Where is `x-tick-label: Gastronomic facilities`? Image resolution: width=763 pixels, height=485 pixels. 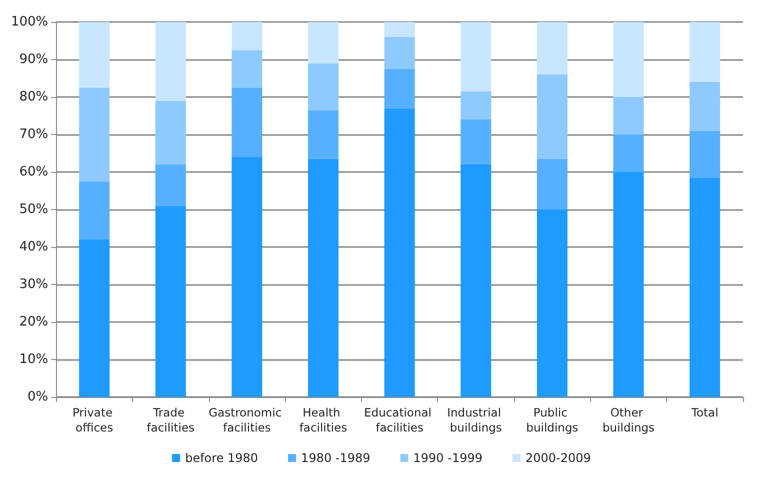 x-tick-label: Gastronomic facilities is located at coordinates (247, 420).